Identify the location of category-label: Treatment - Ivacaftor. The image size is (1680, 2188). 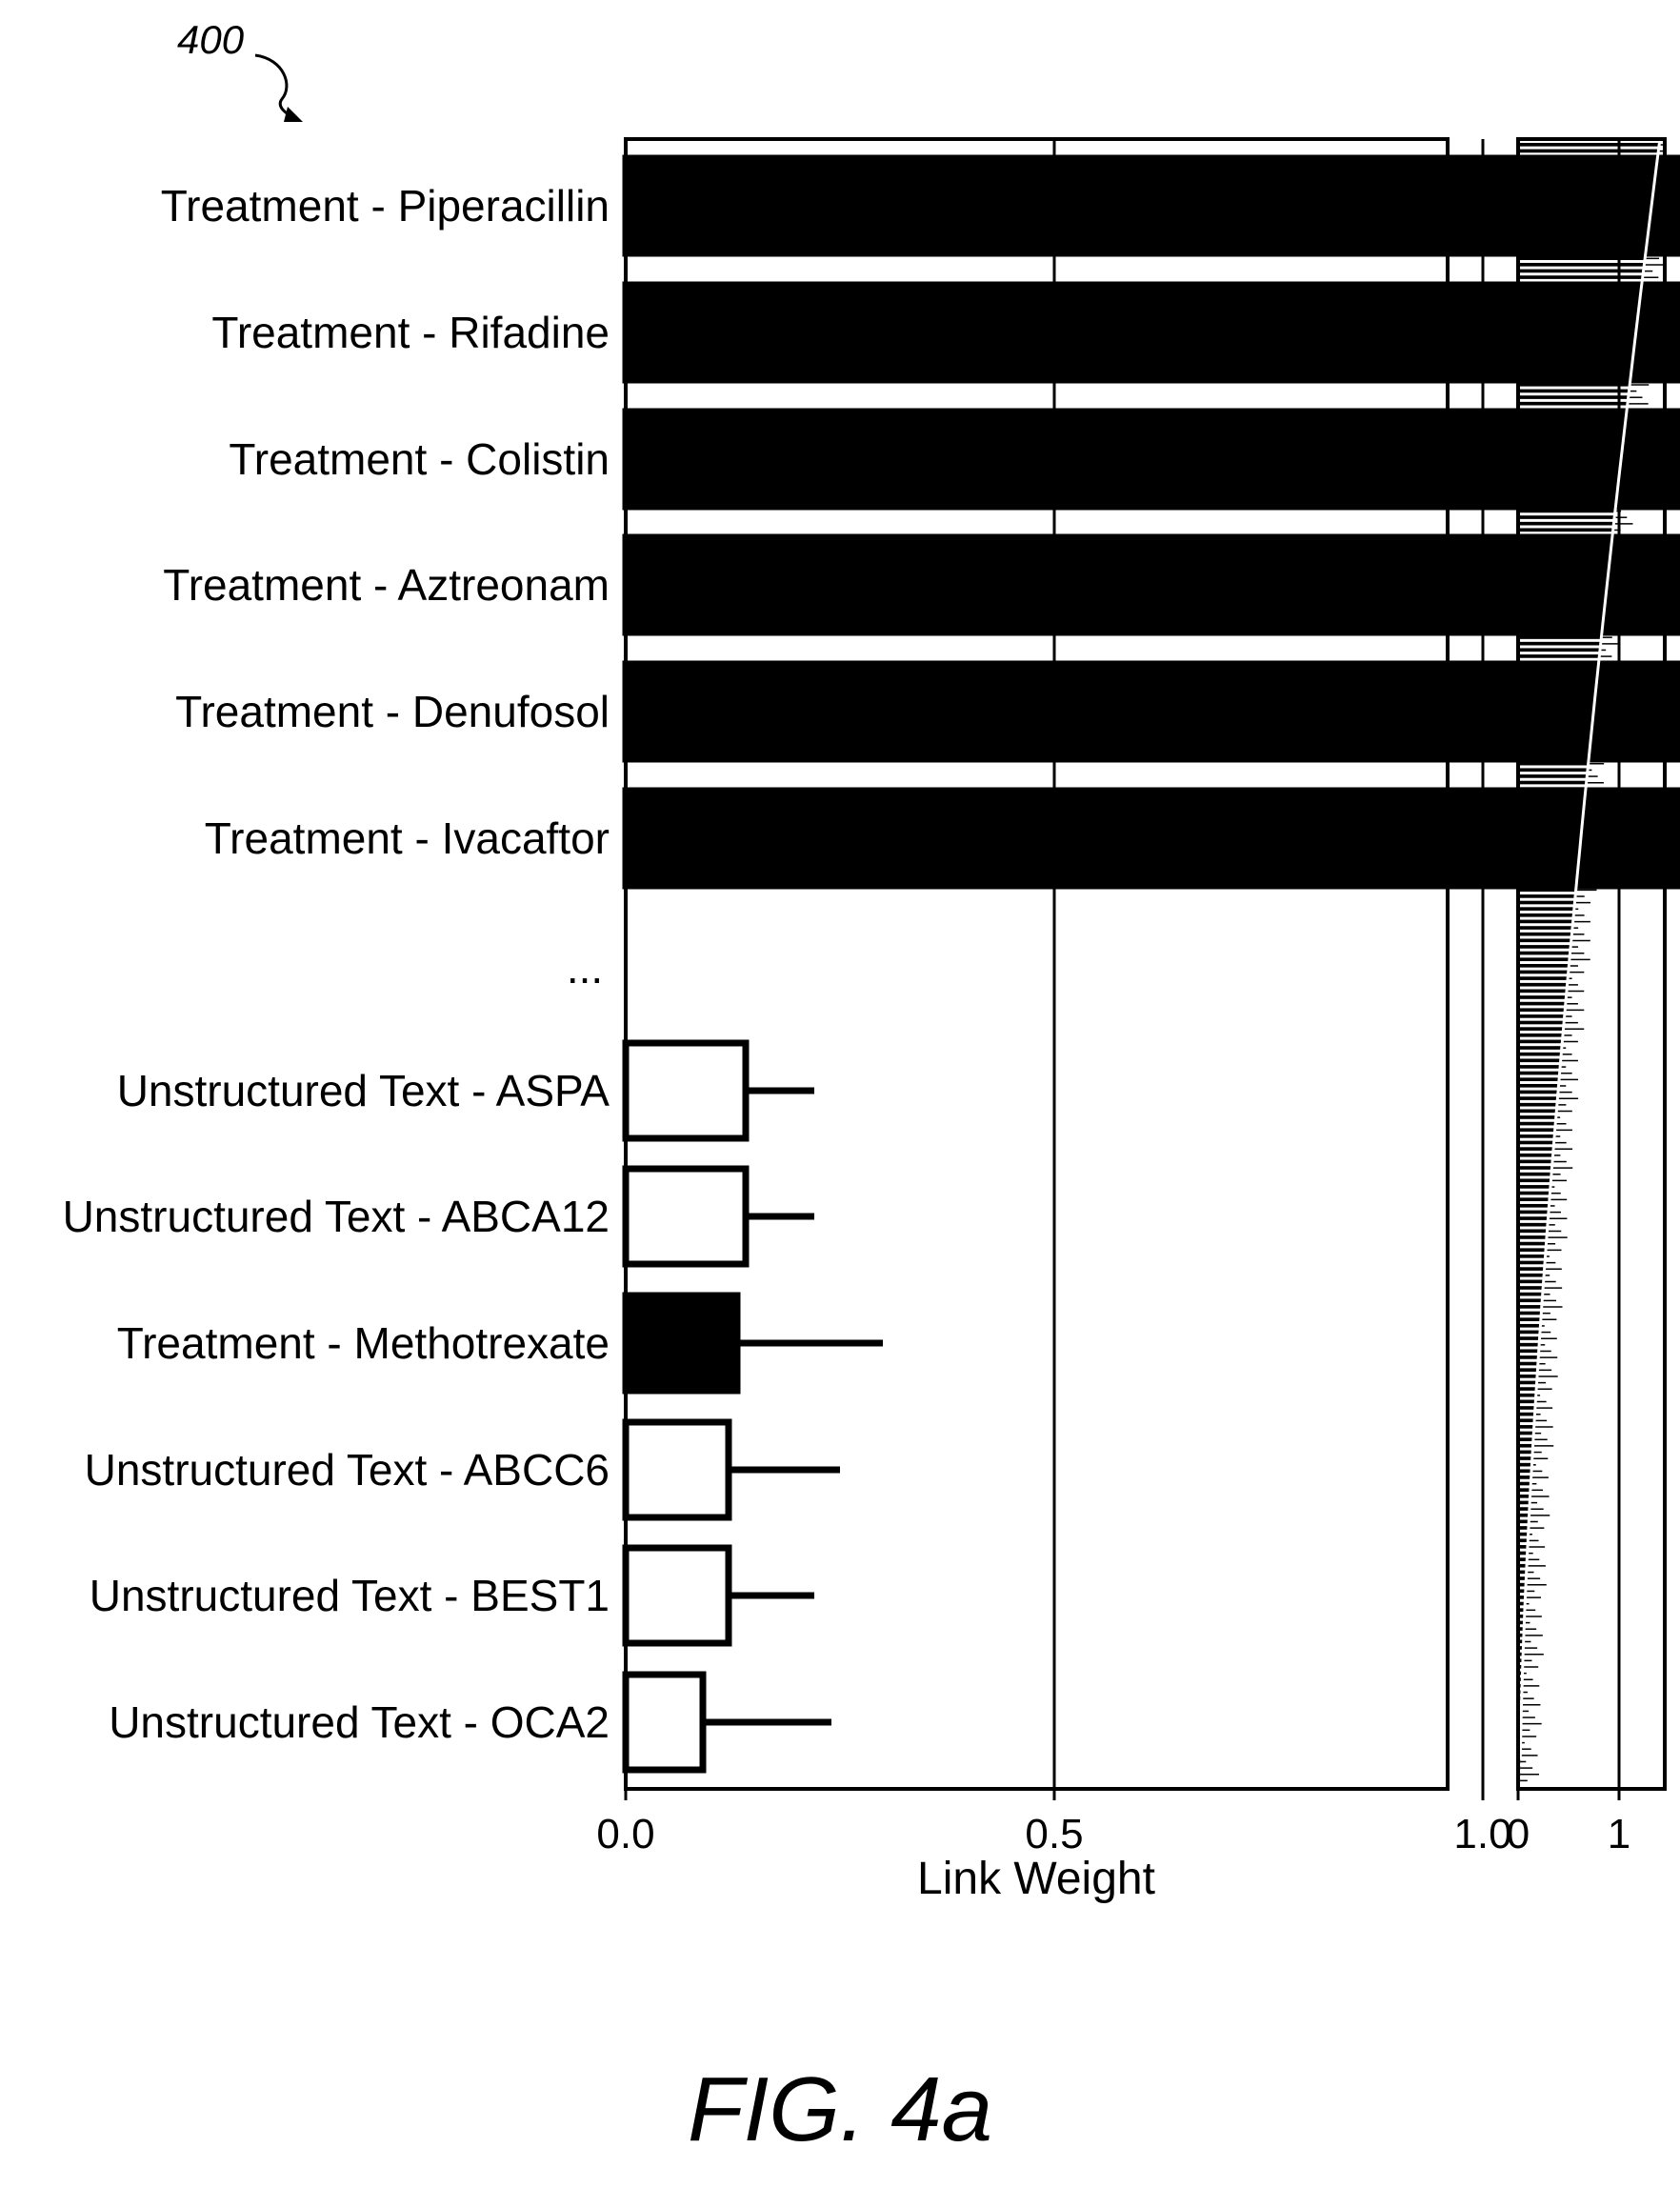
(407, 838).